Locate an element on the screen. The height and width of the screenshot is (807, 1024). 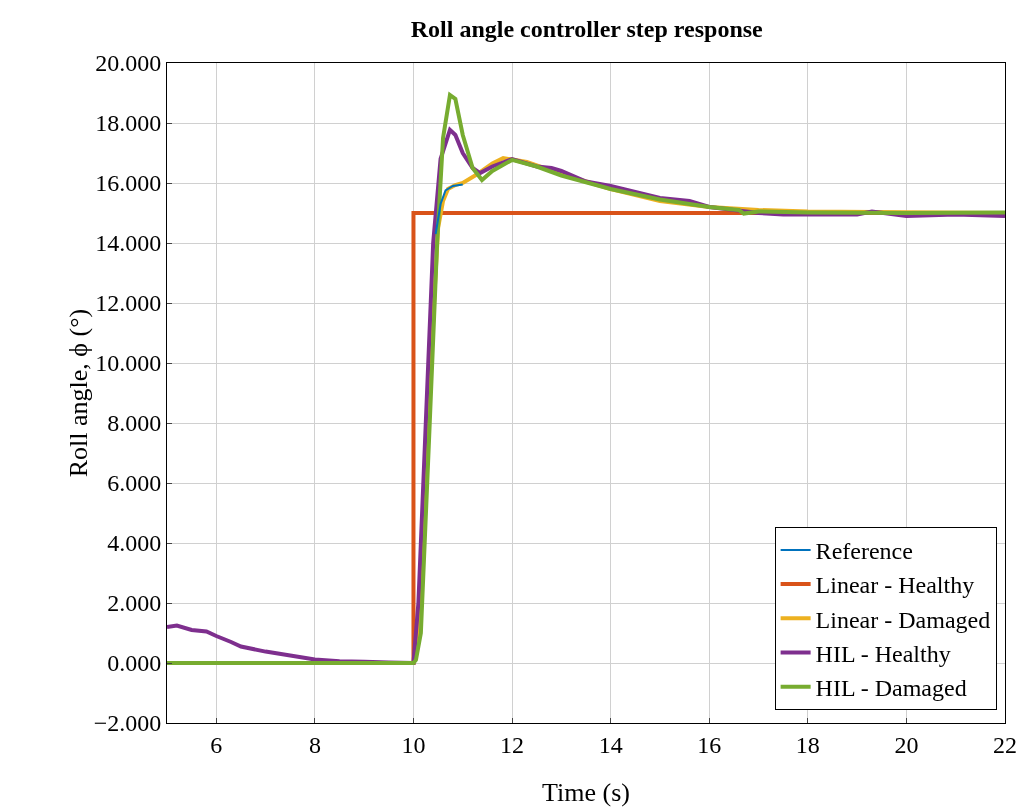
x-axis-title: Time (s) is located at coordinates (586, 792).